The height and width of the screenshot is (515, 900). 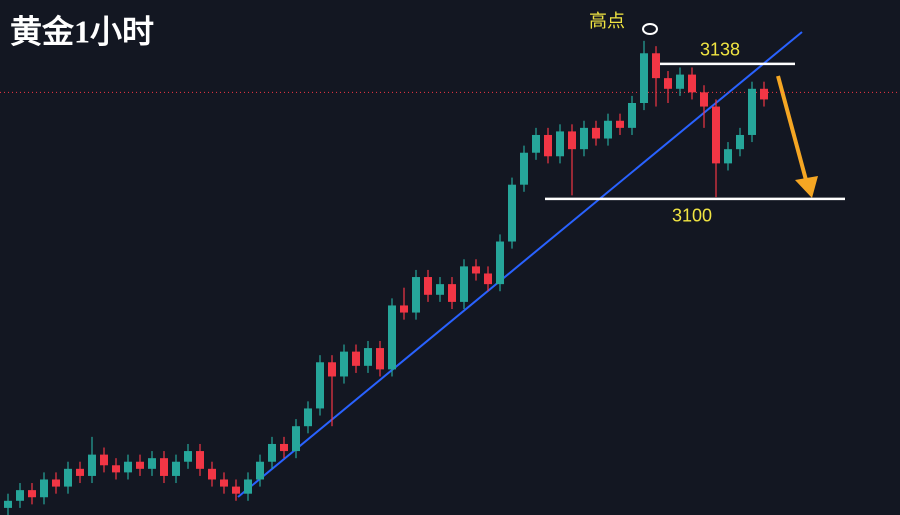 What do you see at coordinates (692, 216) in the screenshot?
I see `level-label: 3100` at bounding box center [692, 216].